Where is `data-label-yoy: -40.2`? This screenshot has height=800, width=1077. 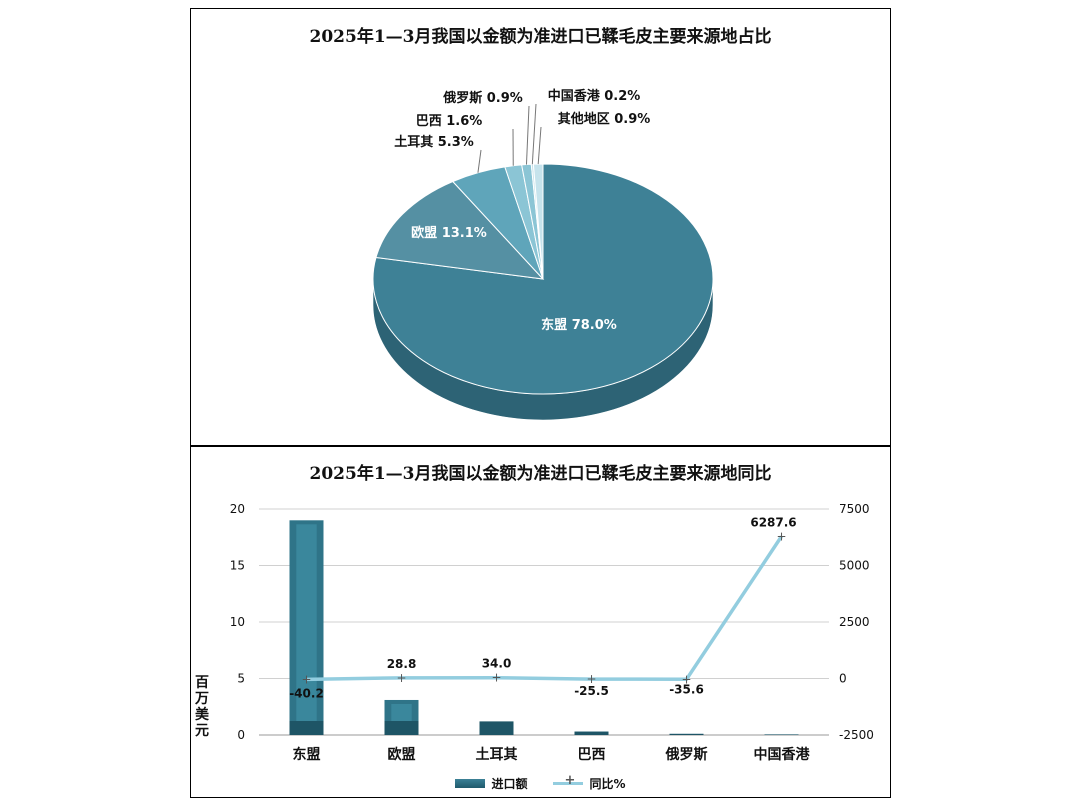 data-label-yoy: -40.2 is located at coordinates (306, 693).